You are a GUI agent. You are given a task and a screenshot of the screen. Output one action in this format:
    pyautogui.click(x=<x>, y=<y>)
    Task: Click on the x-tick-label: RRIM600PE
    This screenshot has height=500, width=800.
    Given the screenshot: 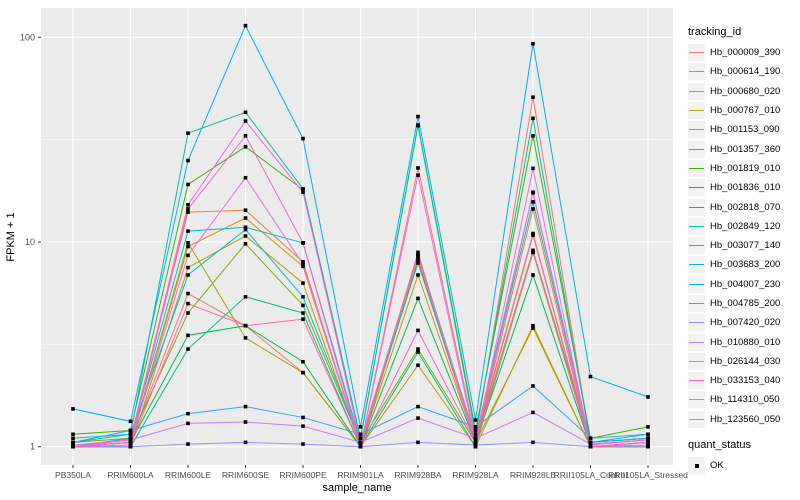 What is the action you would take?
    pyautogui.click(x=303, y=475)
    